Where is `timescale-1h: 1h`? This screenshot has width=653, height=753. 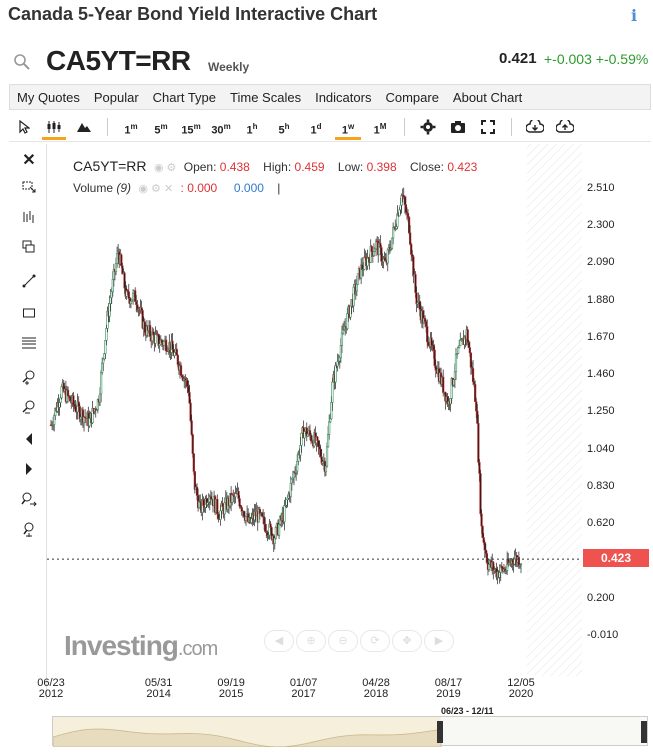
timescale-1h: 1h is located at coordinates (252, 129).